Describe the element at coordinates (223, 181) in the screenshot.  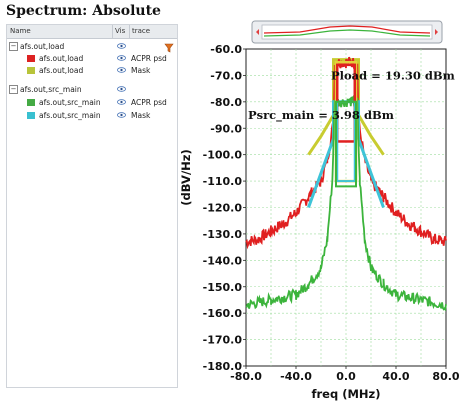
I see `y-tick-label: -110.0` at that location.